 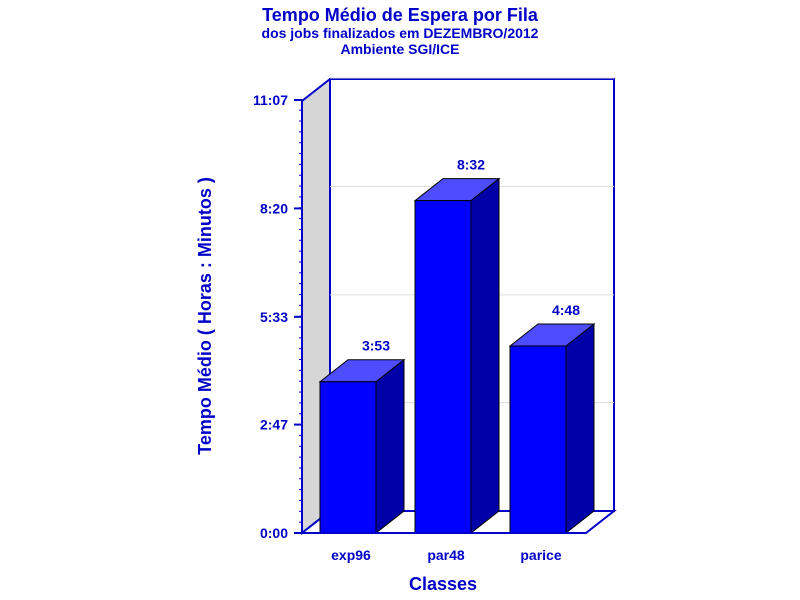 I want to click on chart-subtitle-line-1: dos jobs finalizados em DEZEMBRO/2012, so click(x=400, y=33).